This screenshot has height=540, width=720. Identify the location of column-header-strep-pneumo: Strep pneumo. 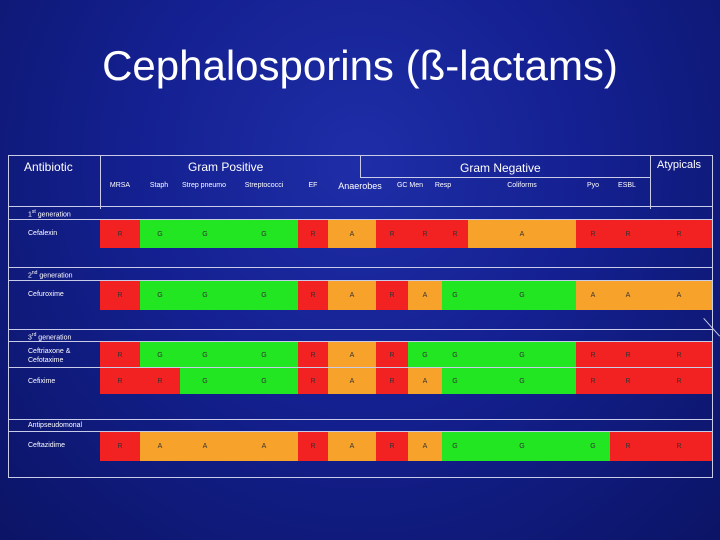
(204, 185).